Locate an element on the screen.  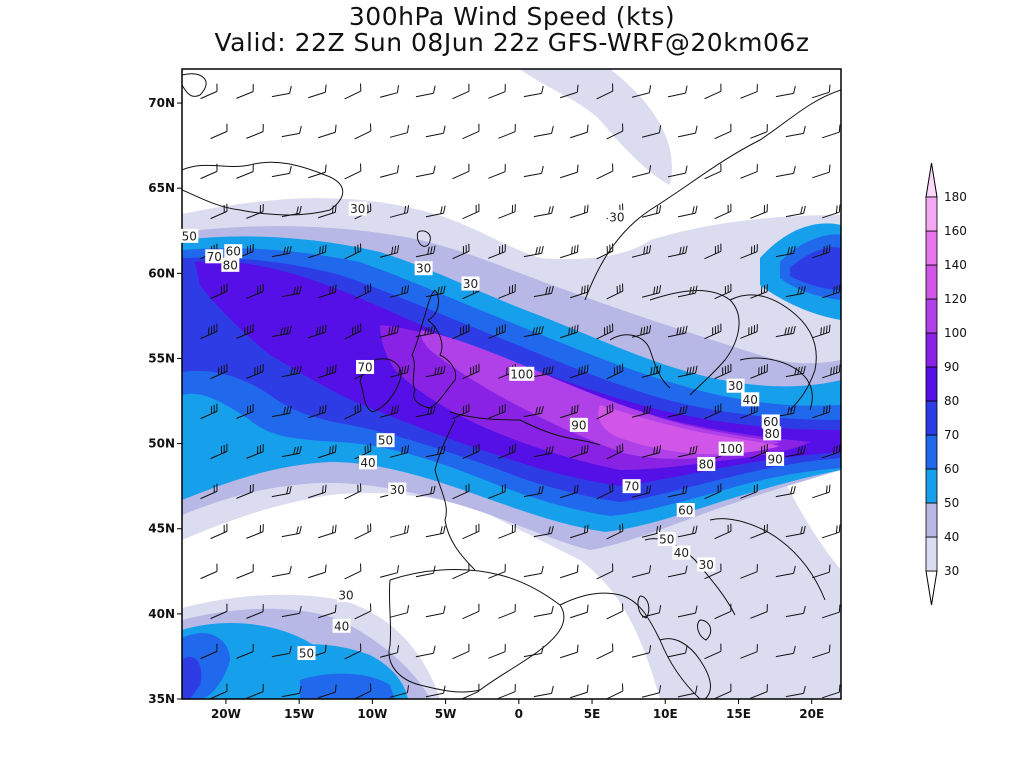
colorbar-legend: 30 40 50 60 70 80 90 100 120 140 160 180 is located at coordinates (946, 384).